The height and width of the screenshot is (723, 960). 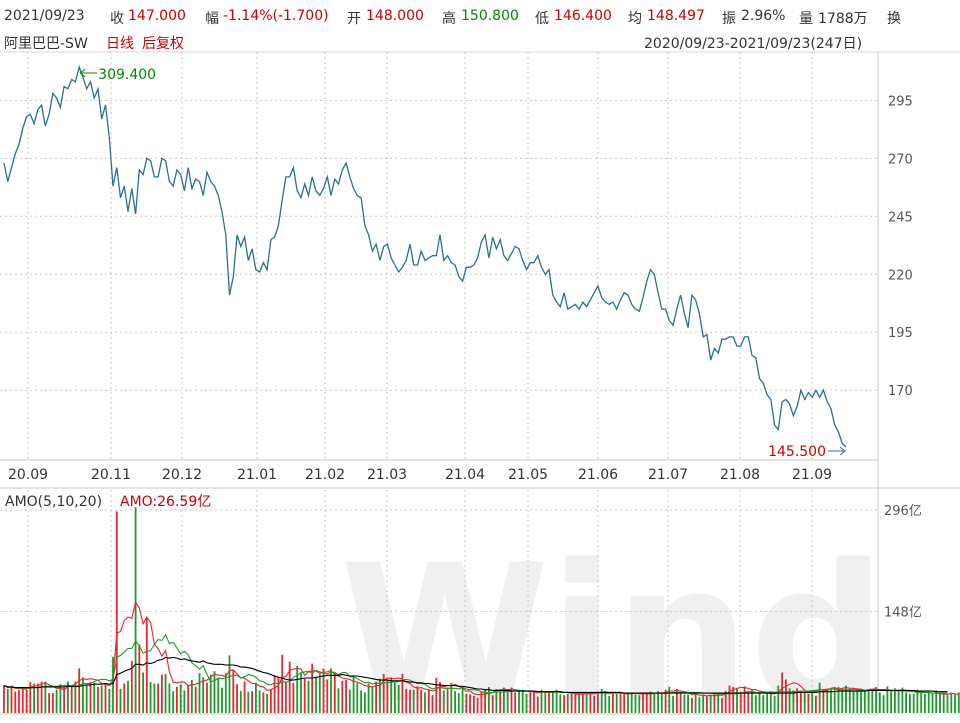 I want to click on high-value: 150.800, so click(x=490, y=16).